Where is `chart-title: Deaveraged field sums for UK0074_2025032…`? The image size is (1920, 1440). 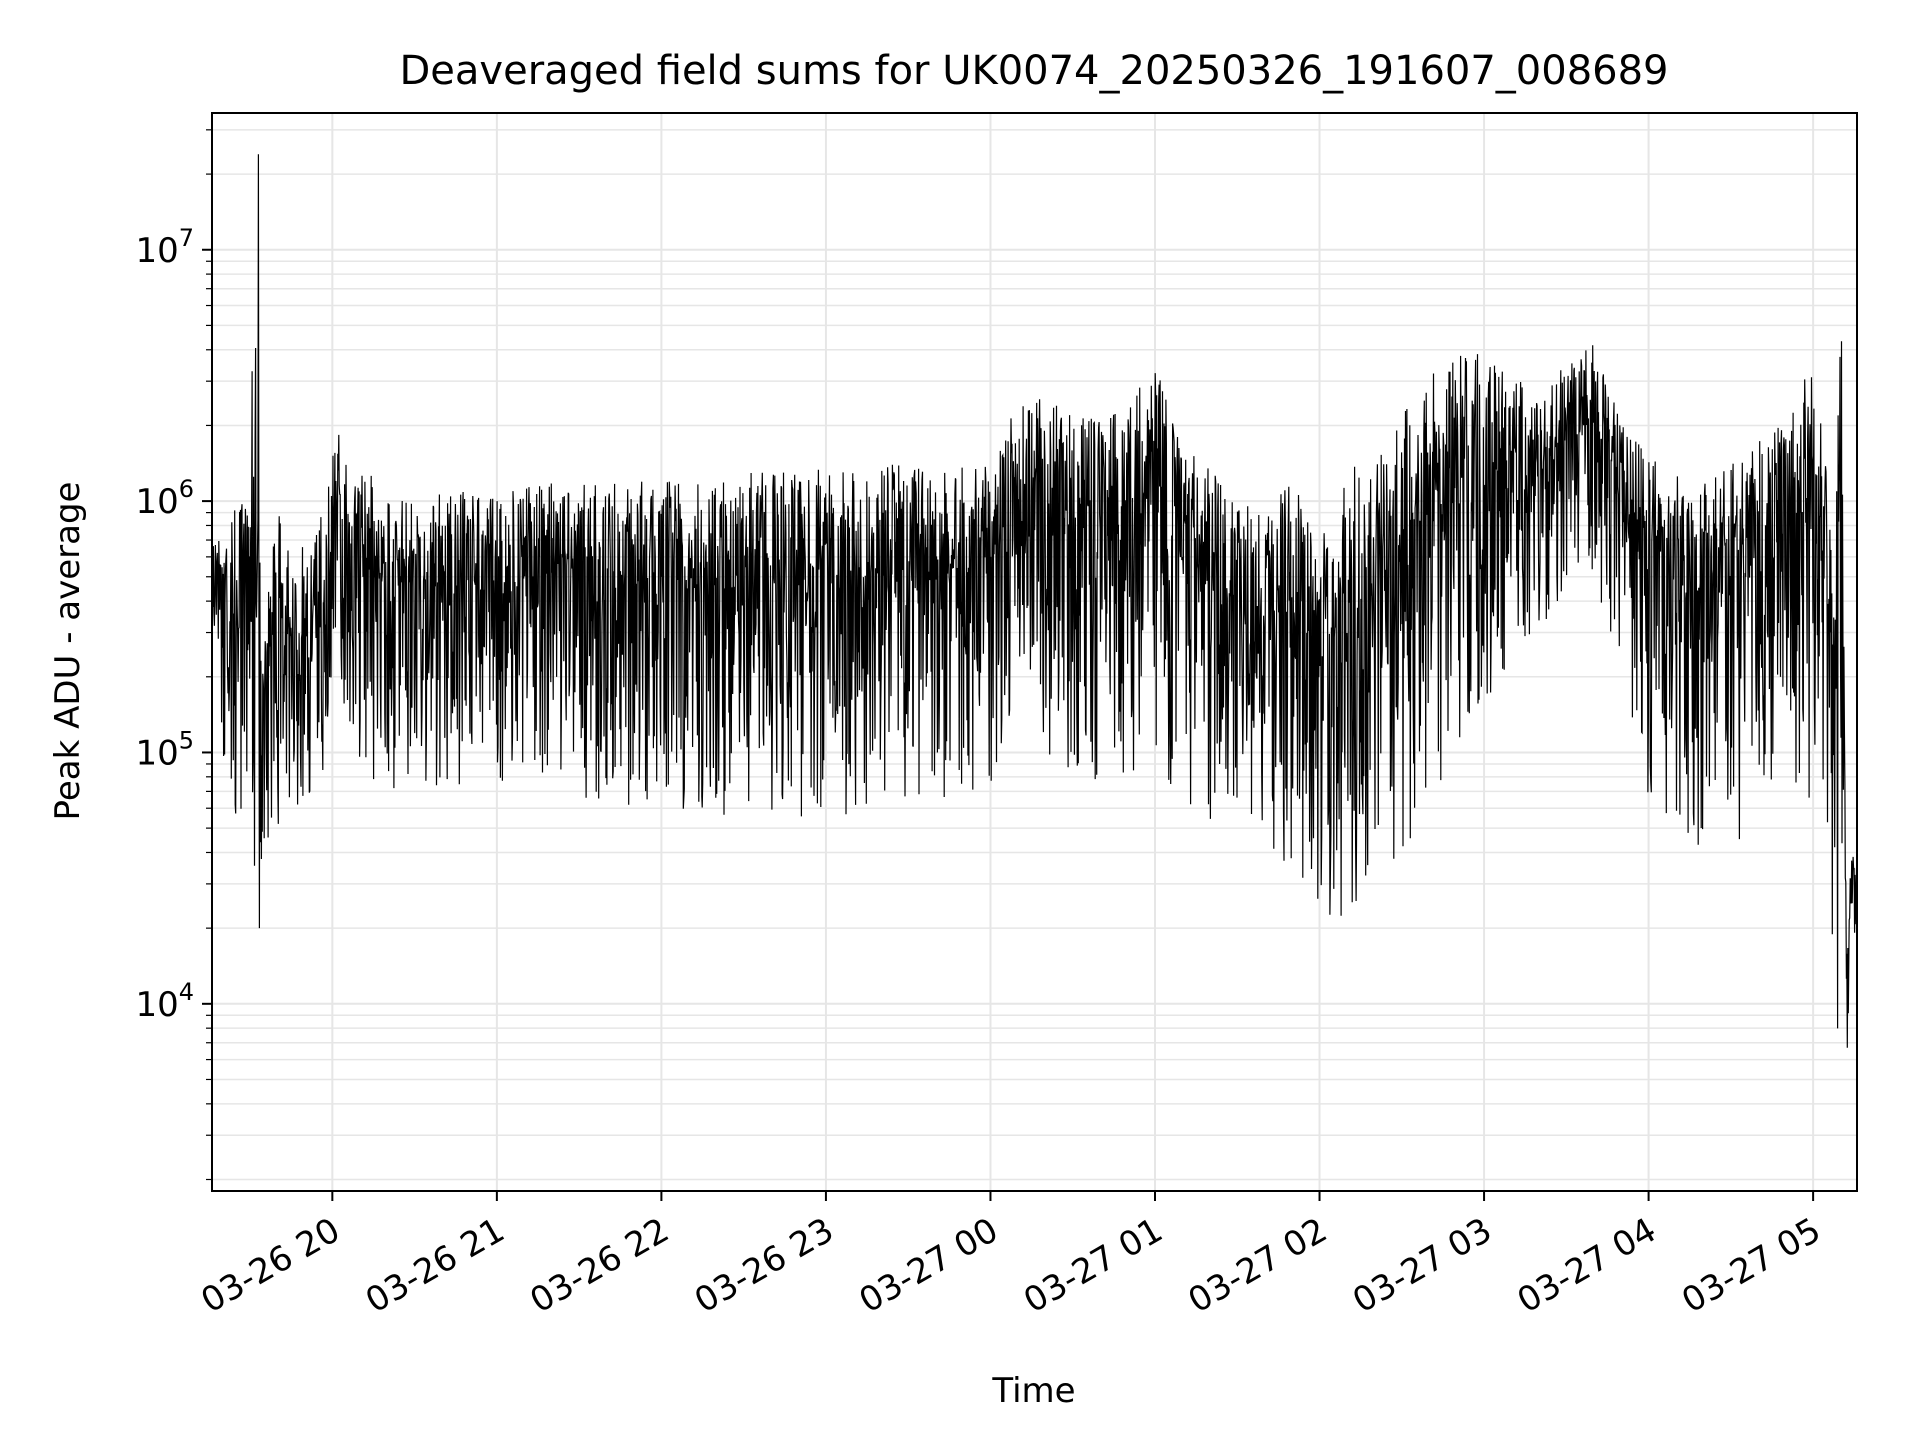 chart-title: Deaveraged field sums for UK0074_2025032… is located at coordinates (1033, 71).